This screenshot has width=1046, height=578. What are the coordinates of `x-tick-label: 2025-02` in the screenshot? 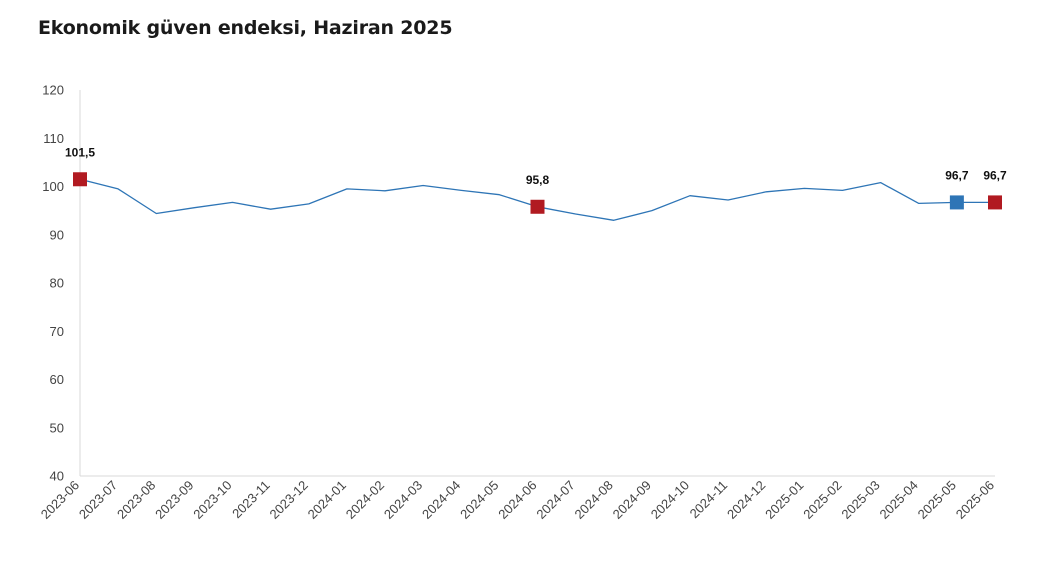 It's located at (822, 500).